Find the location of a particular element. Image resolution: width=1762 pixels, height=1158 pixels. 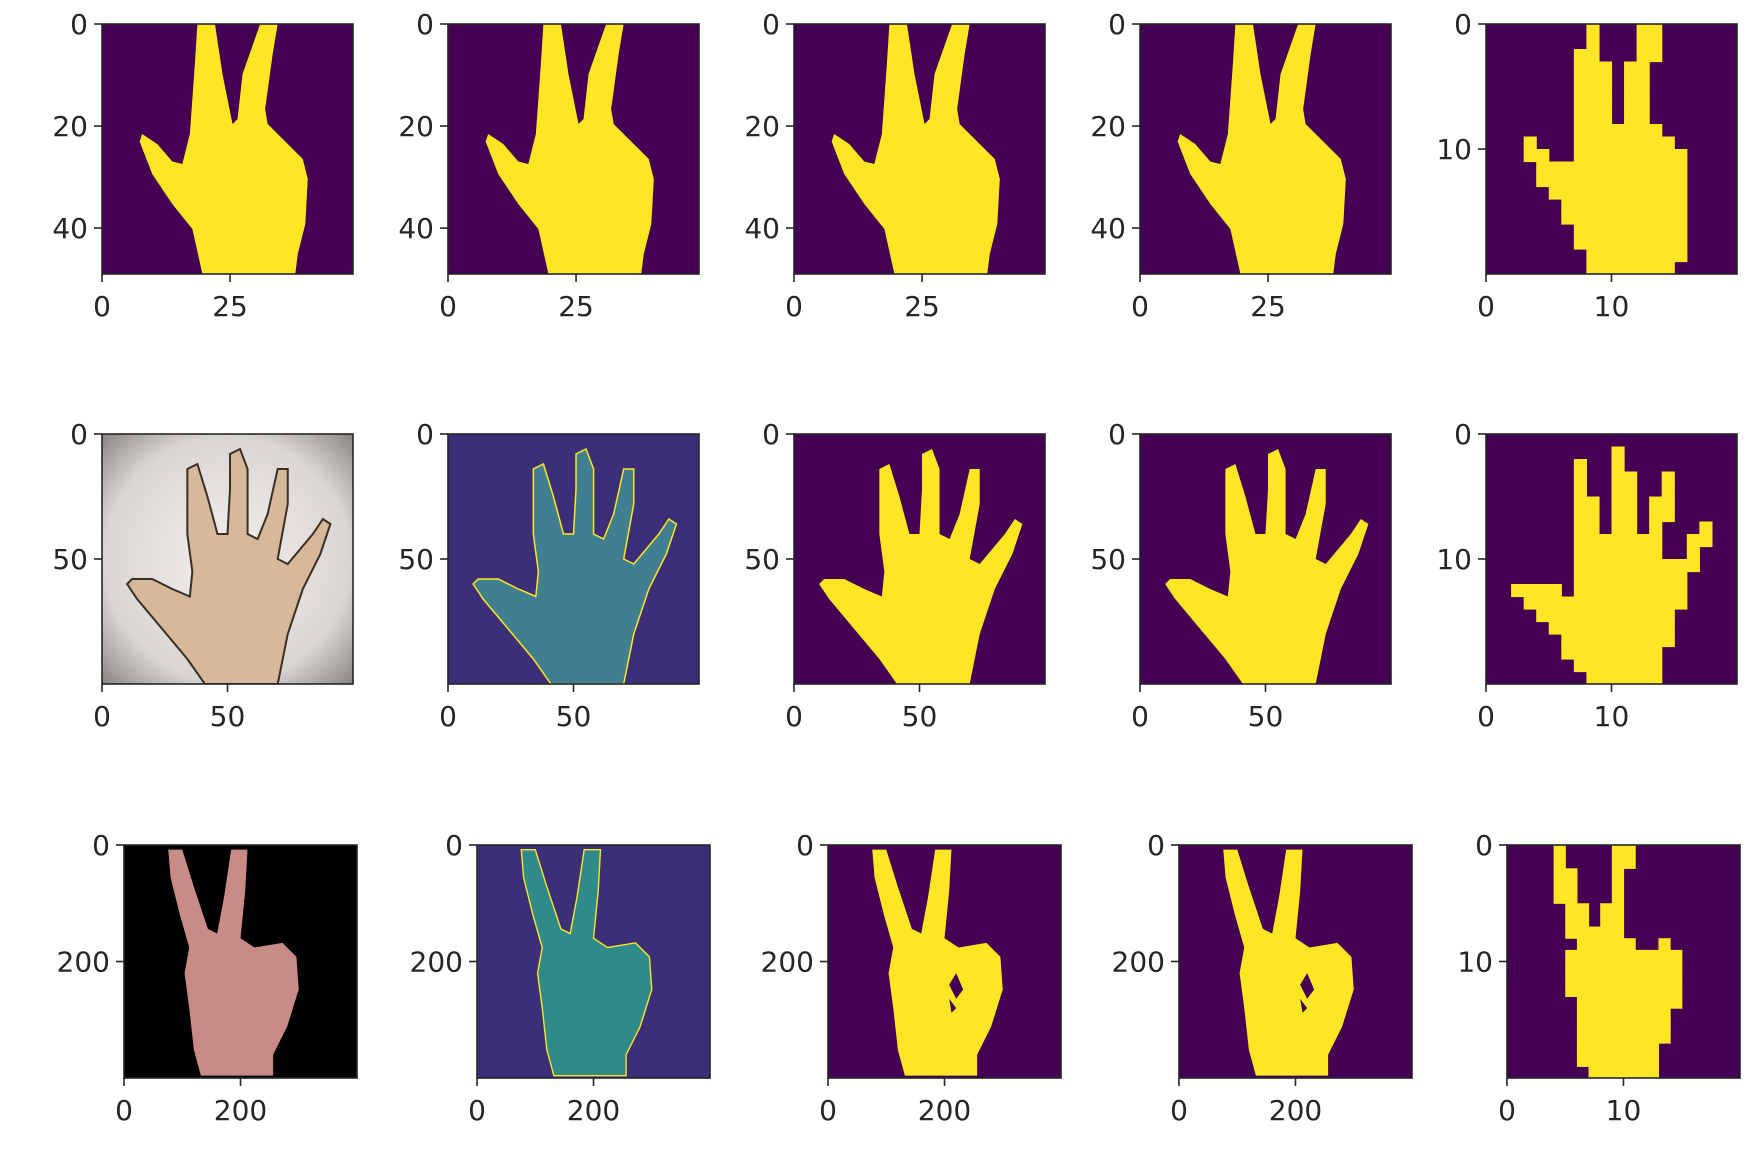

x-tick-label: 25 is located at coordinates (576, 306).